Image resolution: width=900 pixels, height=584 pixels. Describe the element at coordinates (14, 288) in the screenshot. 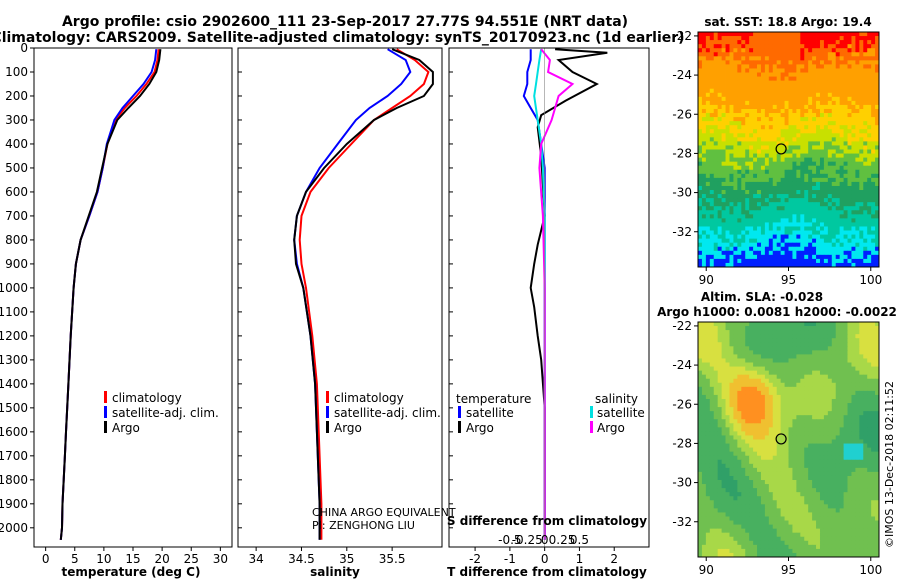

I see `depth-tick-label: 1000` at that location.